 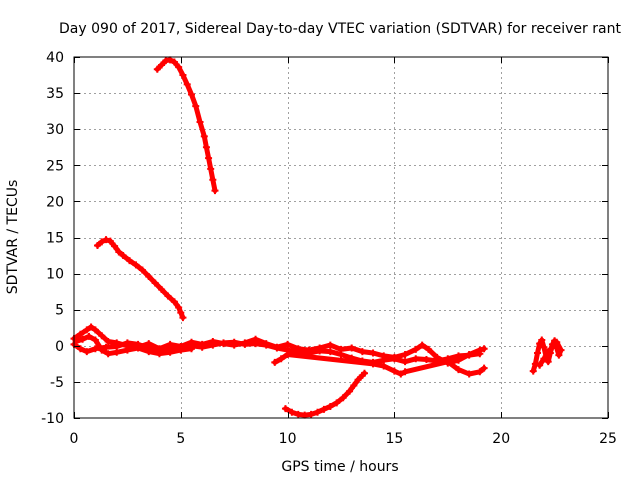 I want to click on series-arc-late, so click(x=547, y=355).